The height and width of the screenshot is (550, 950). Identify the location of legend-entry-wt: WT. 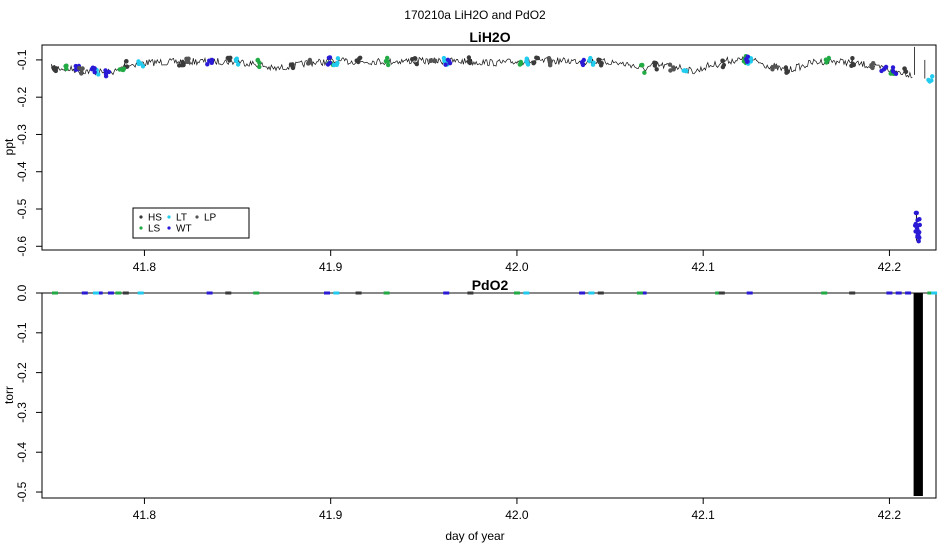
(179, 229).